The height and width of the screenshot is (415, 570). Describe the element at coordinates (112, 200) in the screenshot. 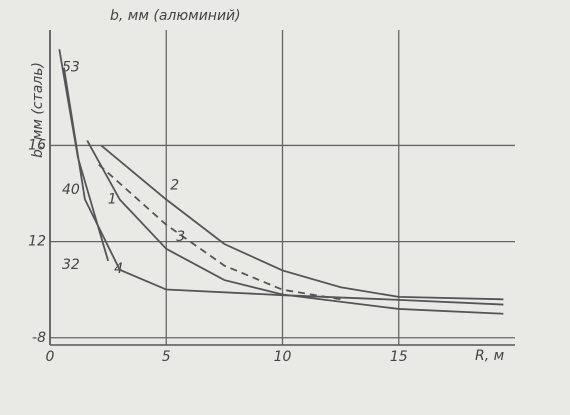

I see `series-label: 1` at that location.